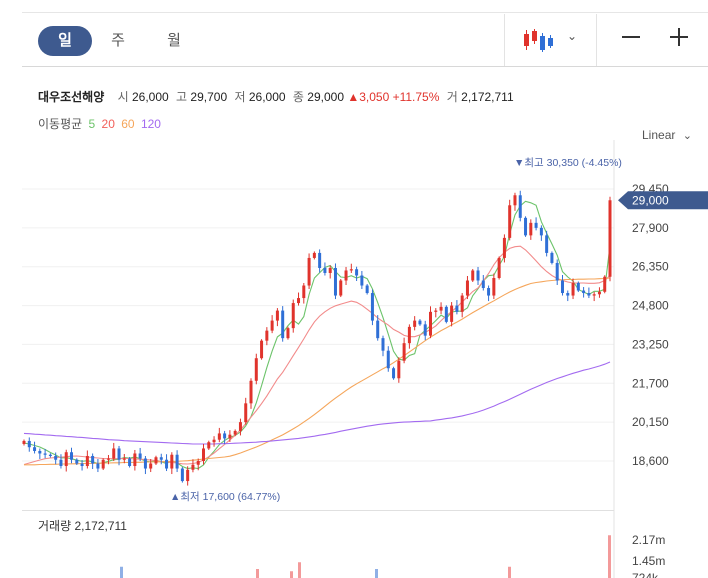  I want to click on chevron-down-icon: ⌄, so click(572, 36).